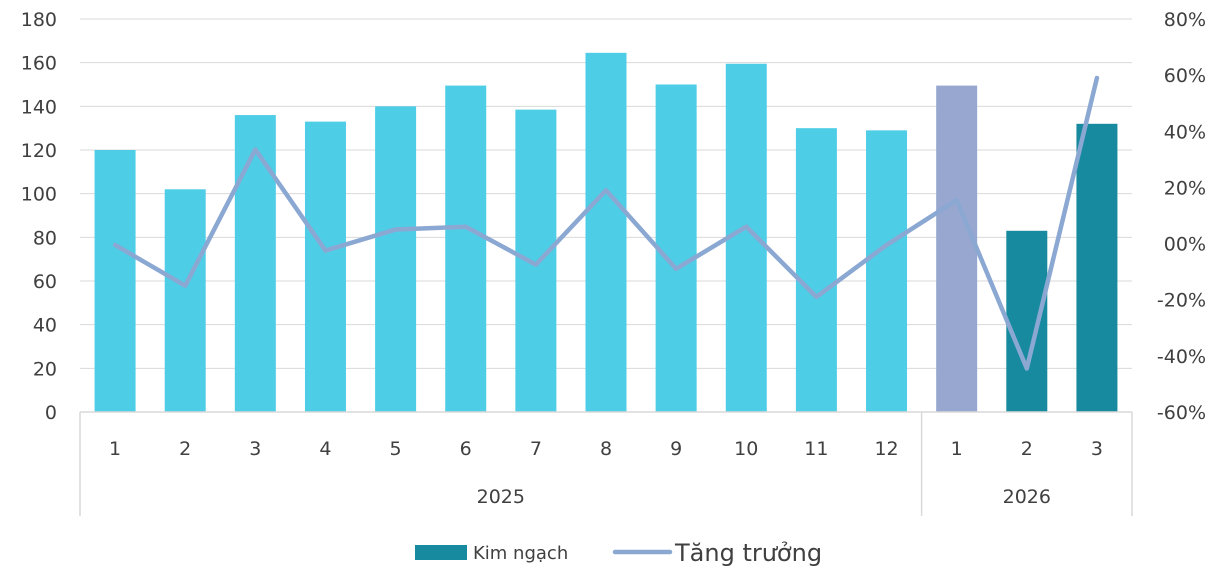 This screenshot has width=1214, height=569. I want to click on x-tick-label: 7, so click(536, 449).